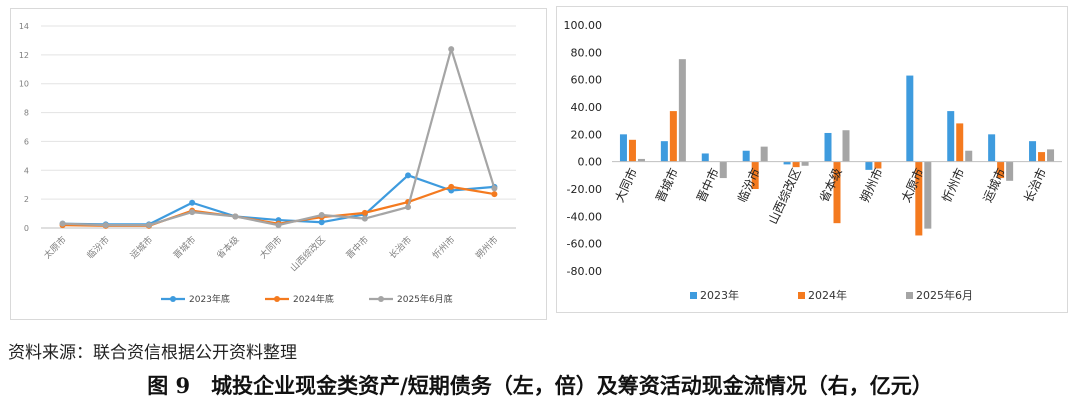  Describe the element at coordinates (98, 248) in the screenshot. I see `x-category-label: 临汾市` at that location.